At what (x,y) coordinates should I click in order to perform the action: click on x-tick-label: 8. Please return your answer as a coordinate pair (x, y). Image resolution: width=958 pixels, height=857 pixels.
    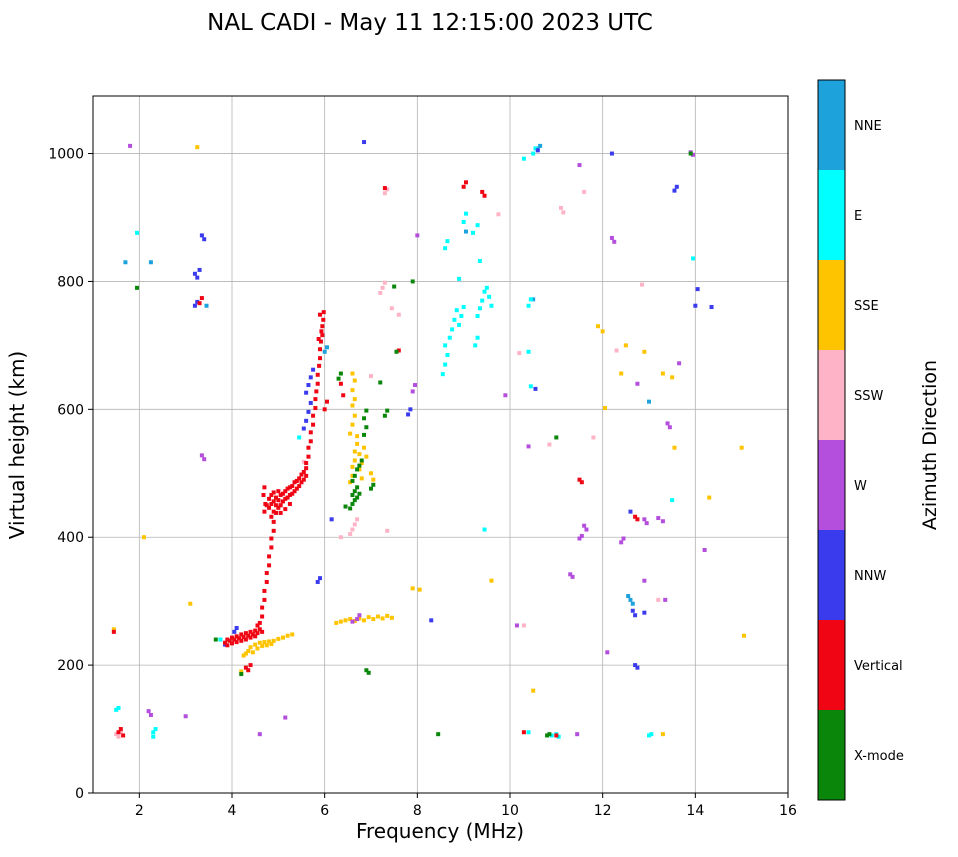
    Looking at the image, I should click on (417, 811).